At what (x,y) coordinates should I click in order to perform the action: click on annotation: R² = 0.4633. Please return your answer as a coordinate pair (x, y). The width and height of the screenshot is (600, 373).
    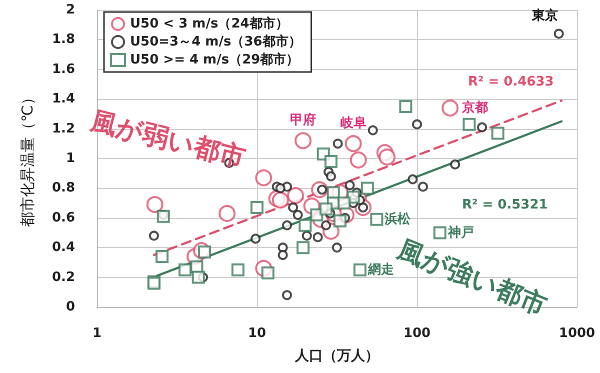
    Looking at the image, I should click on (511, 82).